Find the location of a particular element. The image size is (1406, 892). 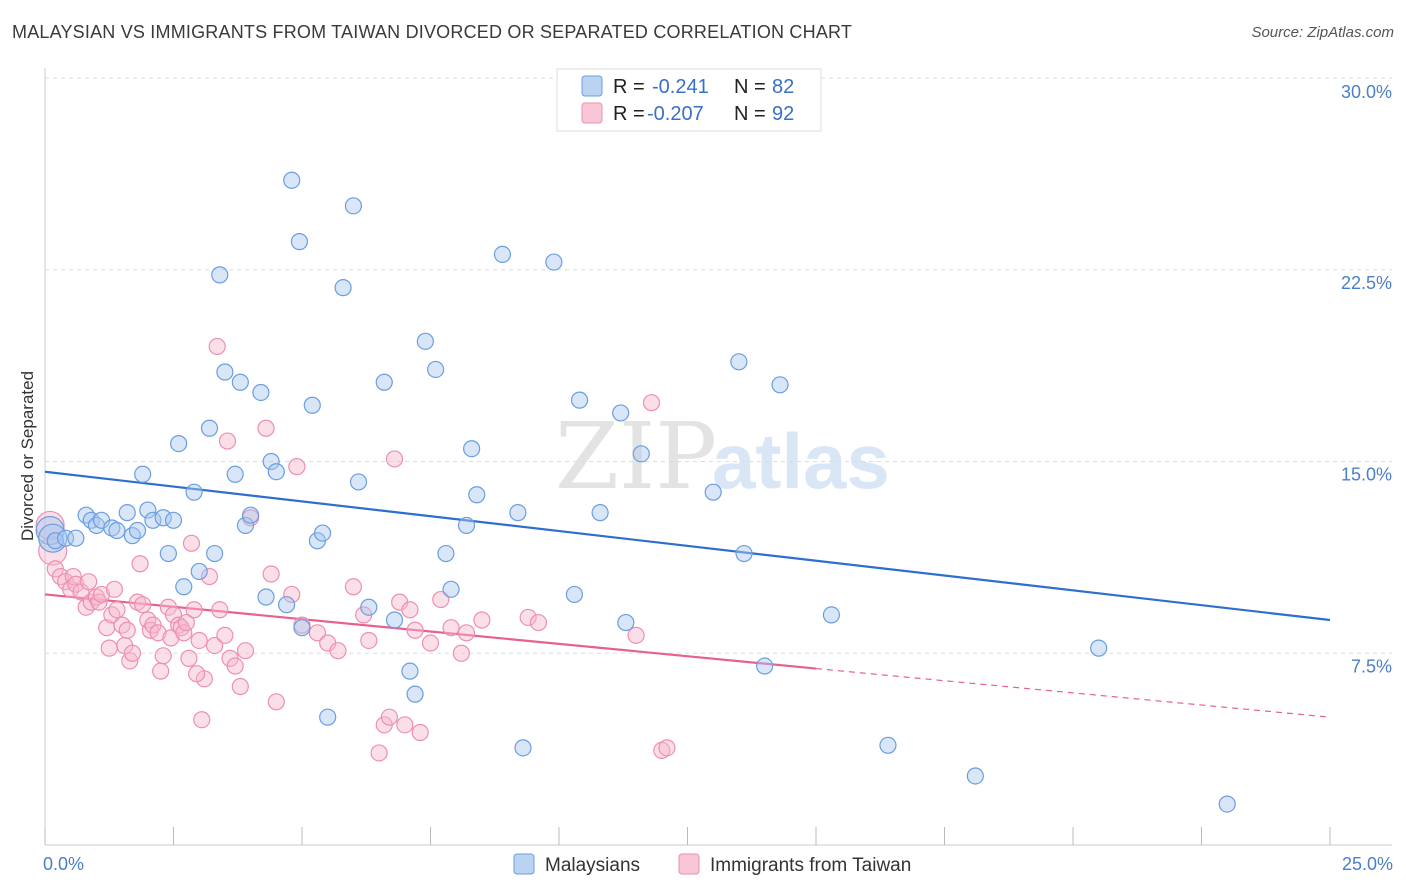

legend-swatch-blue is located at coordinates (592, 86).